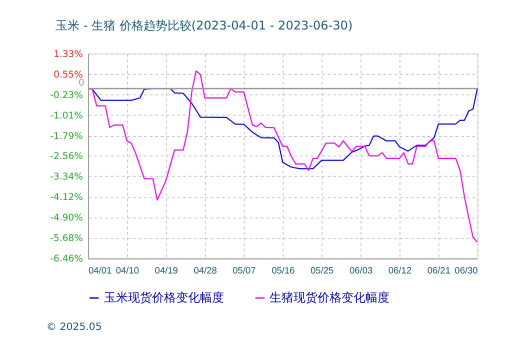 The width and height of the screenshot is (520, 350). What do you see at coordinates (67, 218) in the screenshot?
I see `y-tick-label: -4.90%` at bounding box center [67, 218].